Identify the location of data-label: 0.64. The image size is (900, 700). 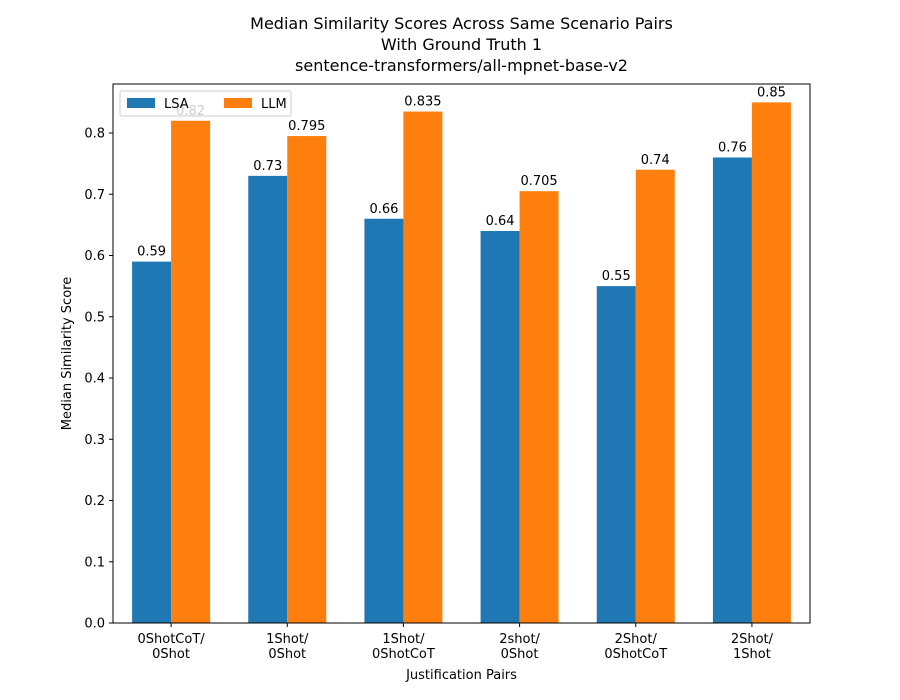
(500, 221).